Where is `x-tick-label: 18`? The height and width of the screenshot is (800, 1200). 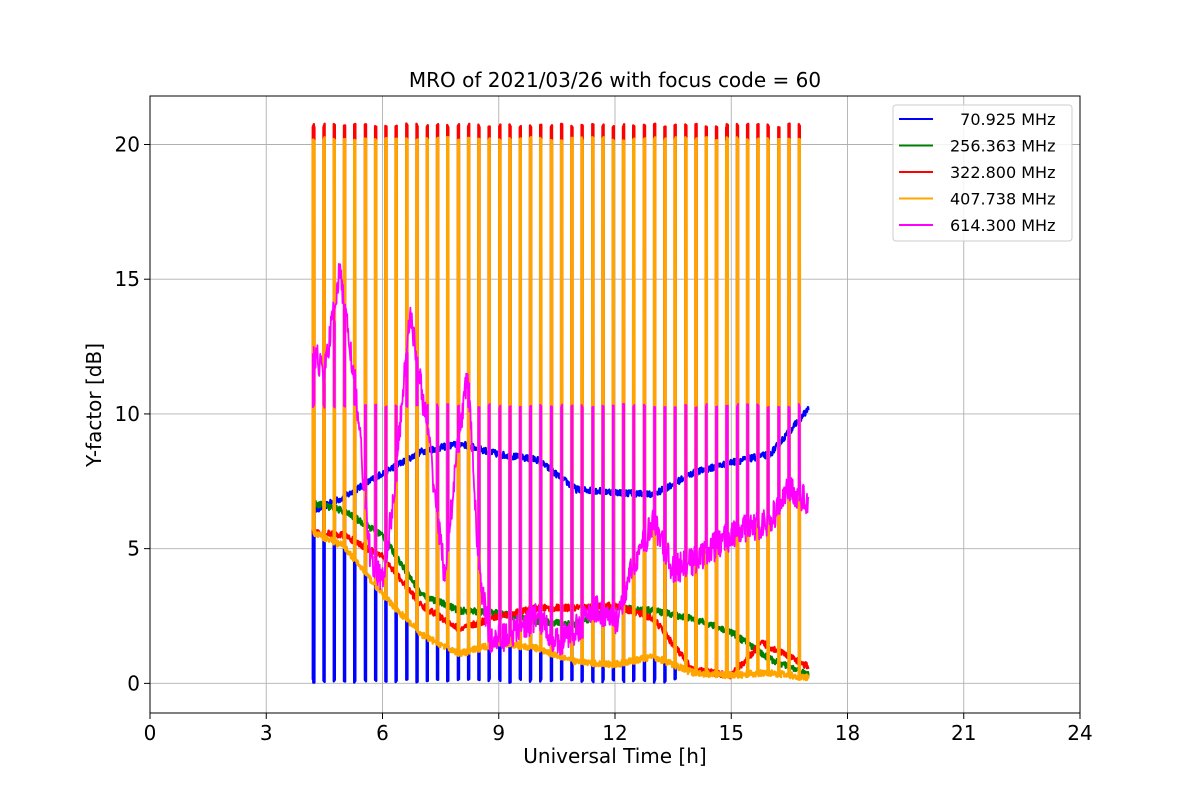 x-tick-label: 18 is located at coordinates (847, 733).